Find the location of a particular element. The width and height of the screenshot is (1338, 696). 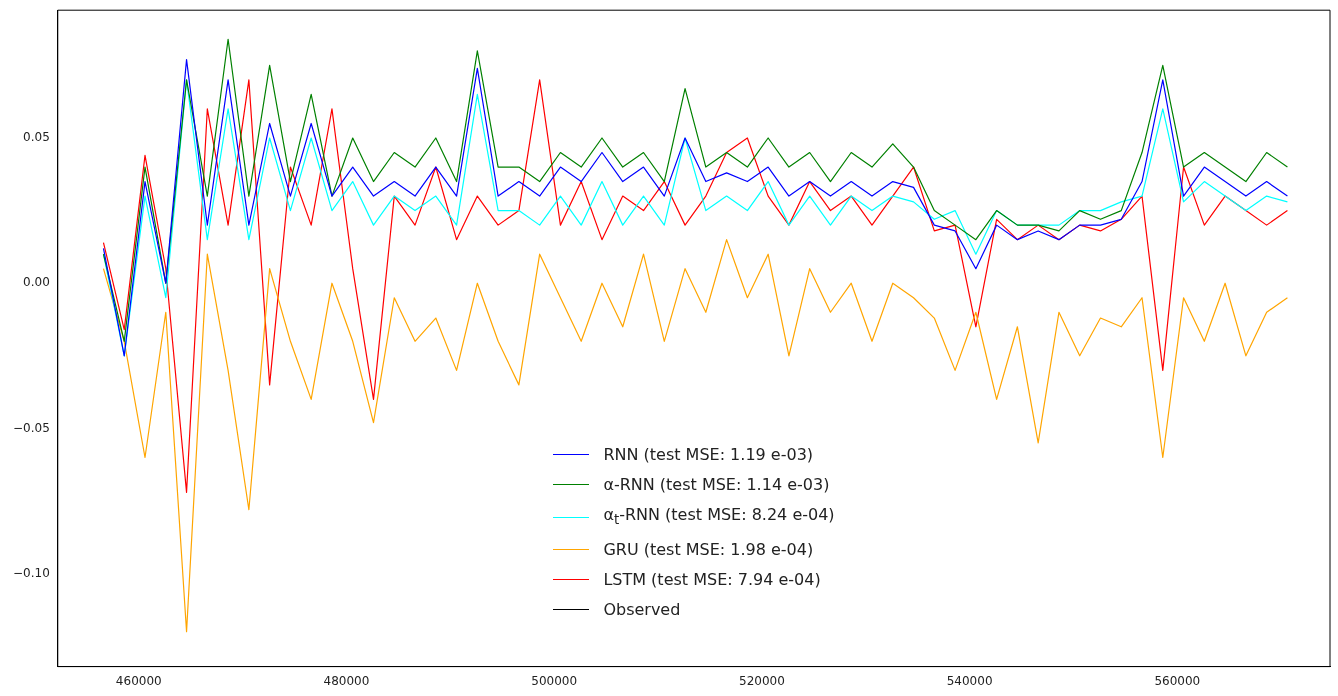

legend-label: RNN (test MSE: 1.19 e-03) is located at coordinates (708, 454).